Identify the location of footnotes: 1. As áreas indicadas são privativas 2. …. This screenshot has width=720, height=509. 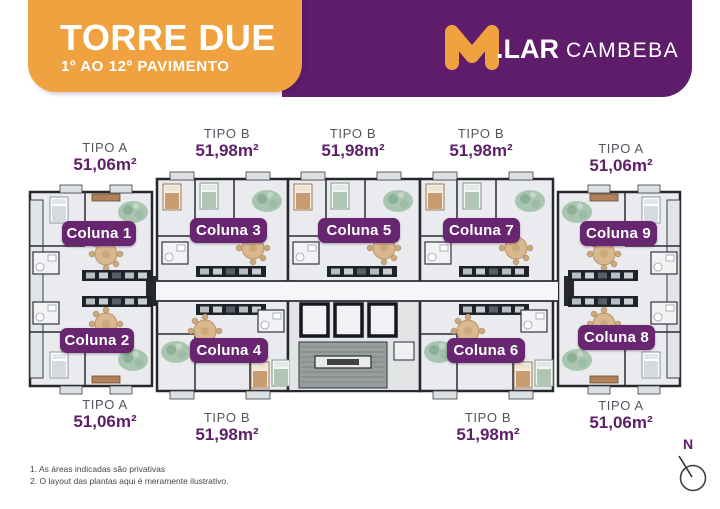
(129, 475).